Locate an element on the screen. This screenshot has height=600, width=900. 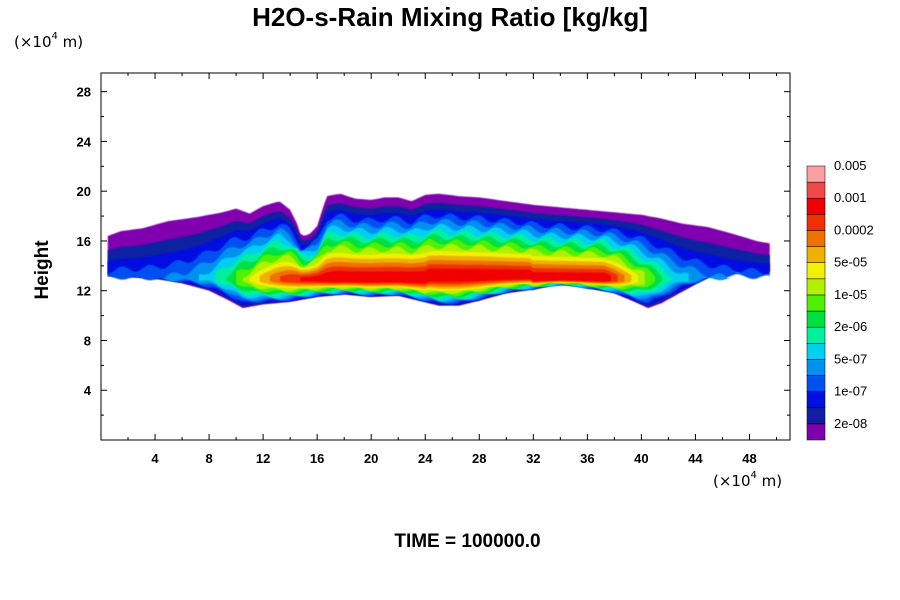
mixing-ratio-field is located at coordinates (438, 251).